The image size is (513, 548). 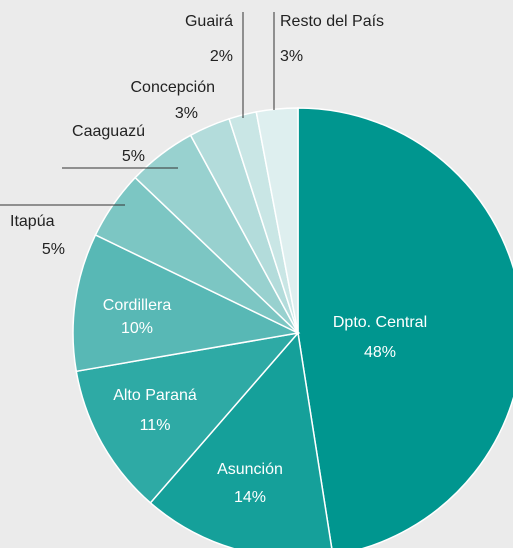 I want to click on value-label: 2%, so click(x=221, y=56).